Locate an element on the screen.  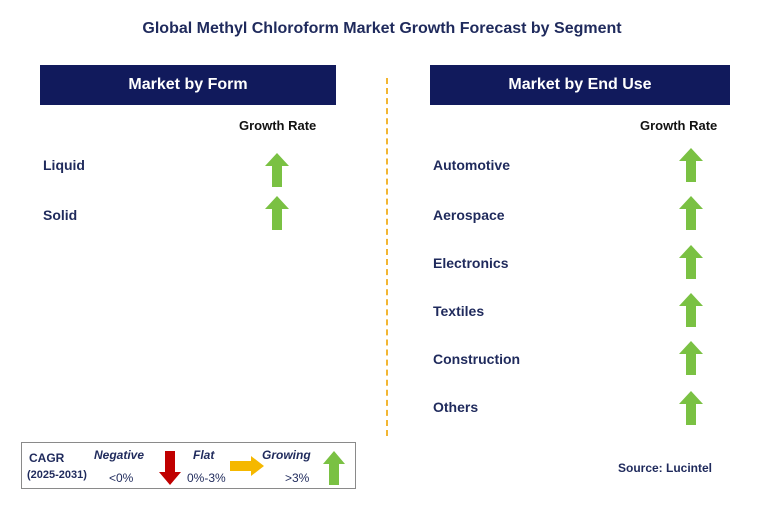
end-use-header: Market by End Use is located at coordinates (580, 85).